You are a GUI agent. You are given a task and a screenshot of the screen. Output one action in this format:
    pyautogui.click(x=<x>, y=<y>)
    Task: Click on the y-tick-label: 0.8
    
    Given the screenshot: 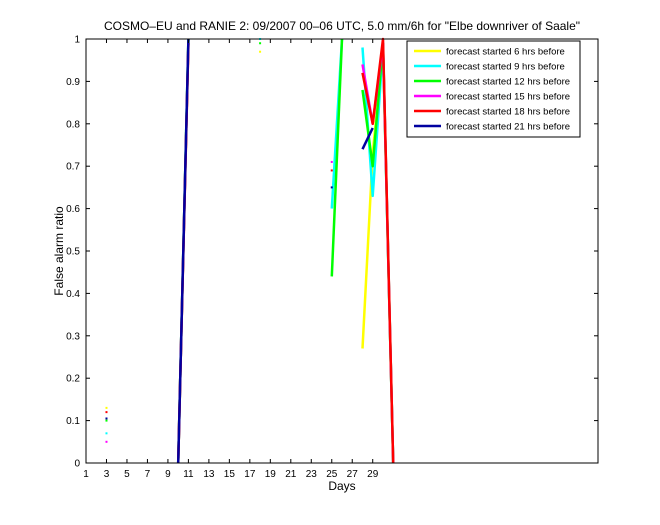 What is the action you would take?
    pyautogui.click(x=73, y=124)
    